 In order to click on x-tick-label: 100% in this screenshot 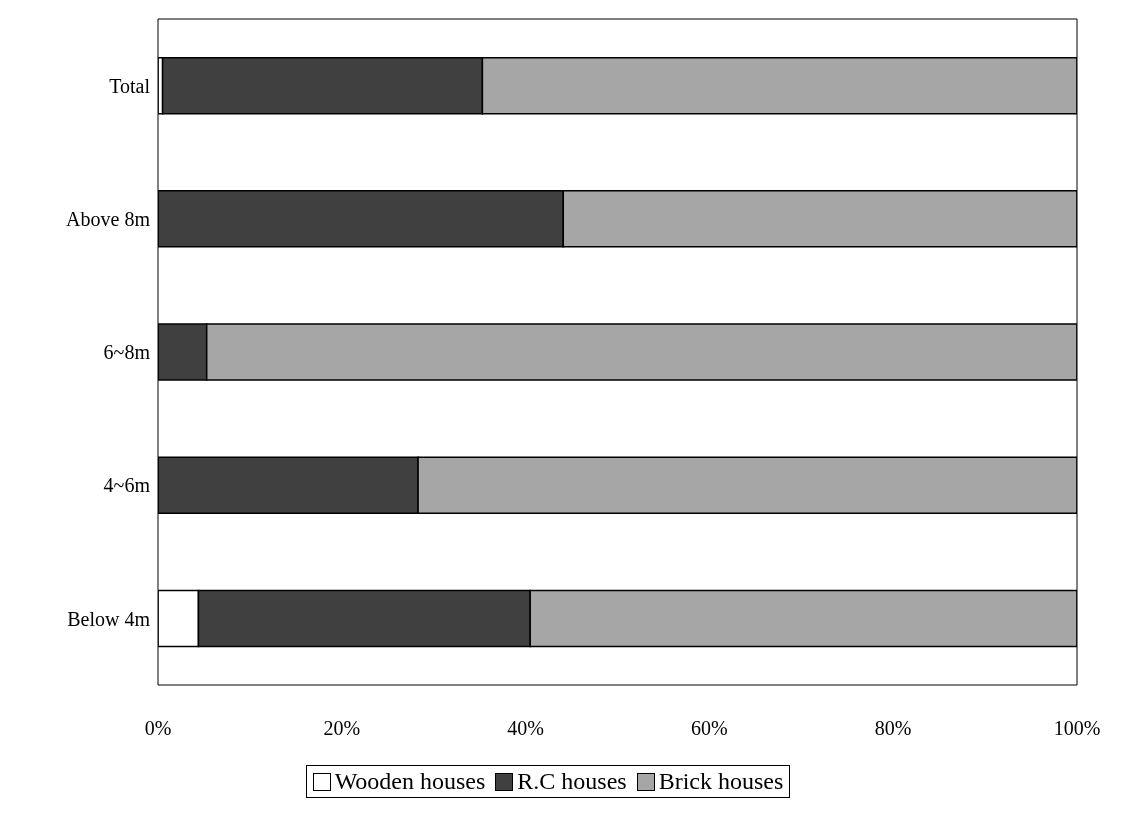, I will do `click(1077, 728)`.